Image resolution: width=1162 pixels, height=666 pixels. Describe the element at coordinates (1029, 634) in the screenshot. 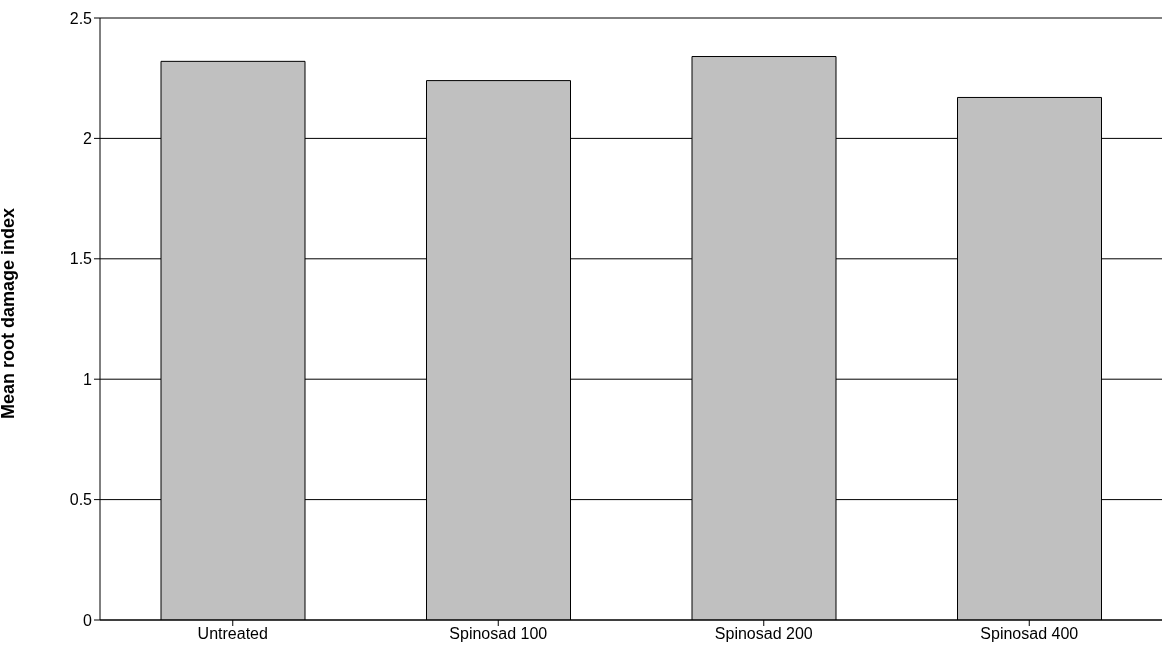

I see `x-tick-label: Spinosad 400` at that location.